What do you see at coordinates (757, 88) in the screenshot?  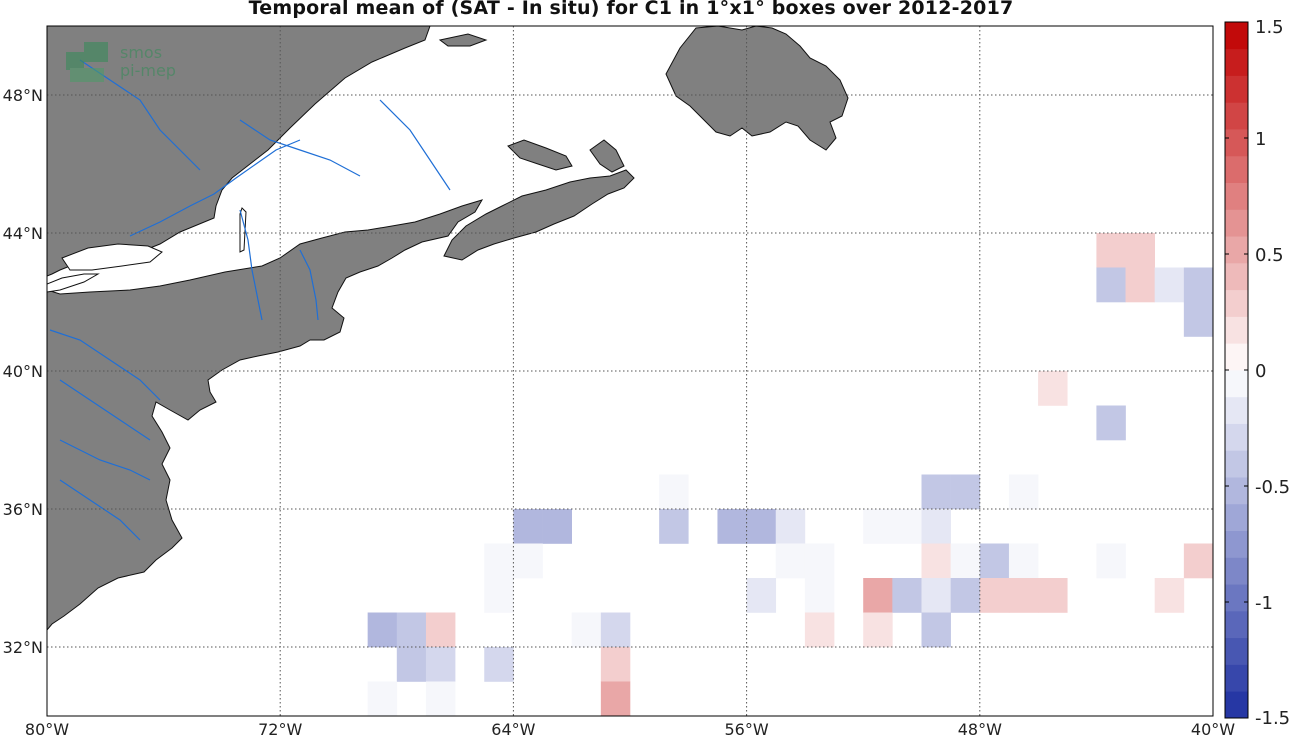 I see `newfoundland-land` at bounding box center [757, 88].